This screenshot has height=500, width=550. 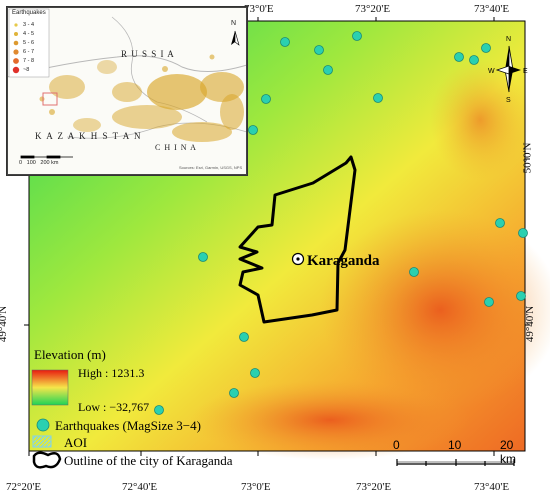 I want to click on legend-outline-symbol, so click(x=47, y=460).